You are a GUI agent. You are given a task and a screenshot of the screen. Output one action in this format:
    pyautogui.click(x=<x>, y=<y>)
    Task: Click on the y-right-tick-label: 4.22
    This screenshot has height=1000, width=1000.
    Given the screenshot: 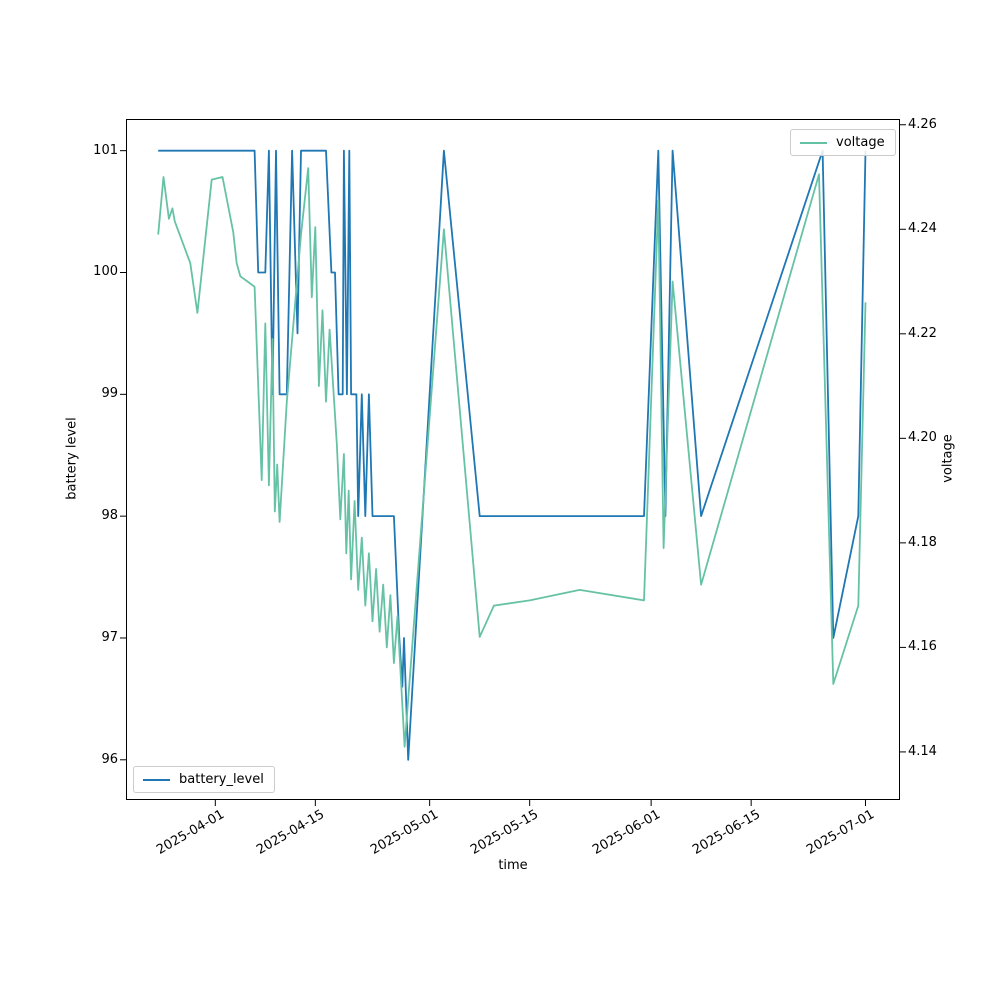 What is the action you would take?
    pyautogui.click(x=922, y=333)
    